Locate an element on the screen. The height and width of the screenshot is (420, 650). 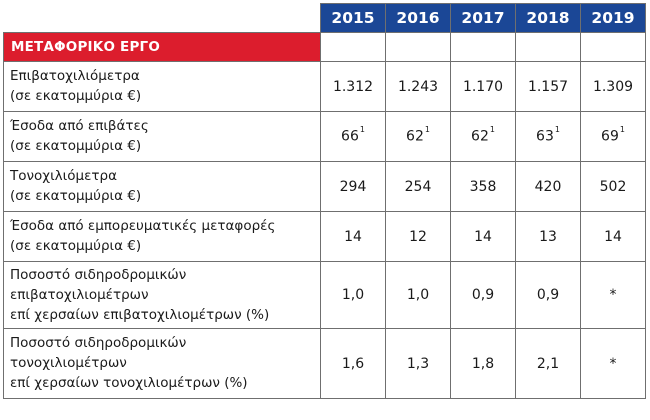
row-label-line: Επιβατοχιλιόμετρα is located at coordinates (75, 76).